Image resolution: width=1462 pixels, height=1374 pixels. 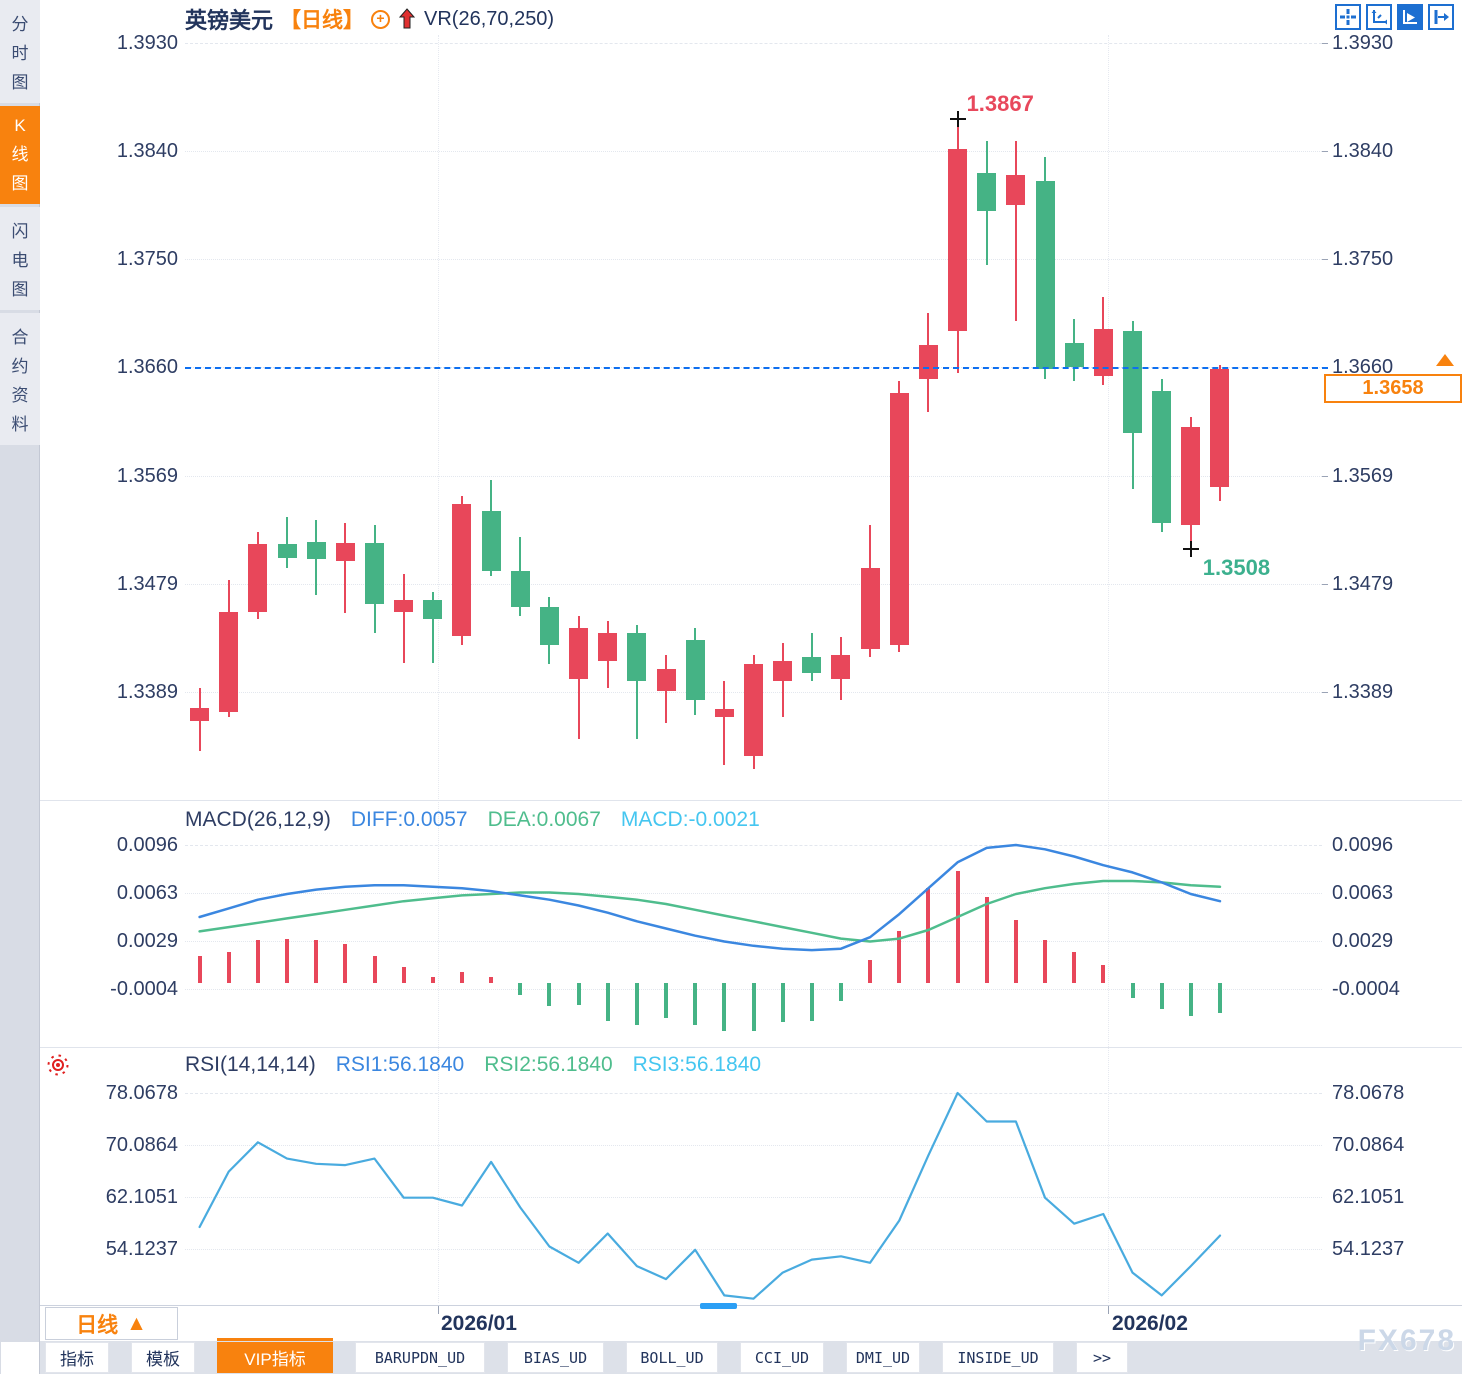 I want to click on rsi-axis-label-right: 62.1051, so click(x=1368, y=1196).